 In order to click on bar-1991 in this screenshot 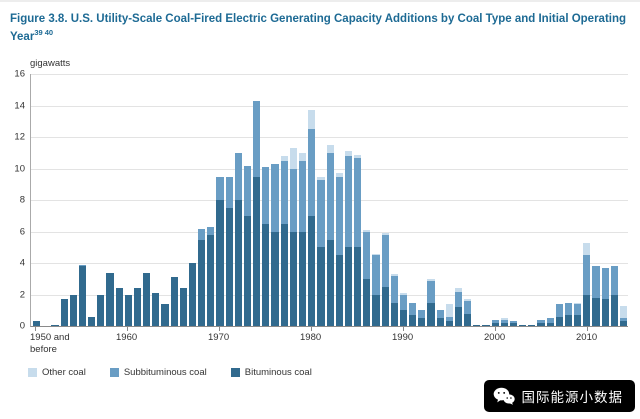, I will do `click(413, 200)`.